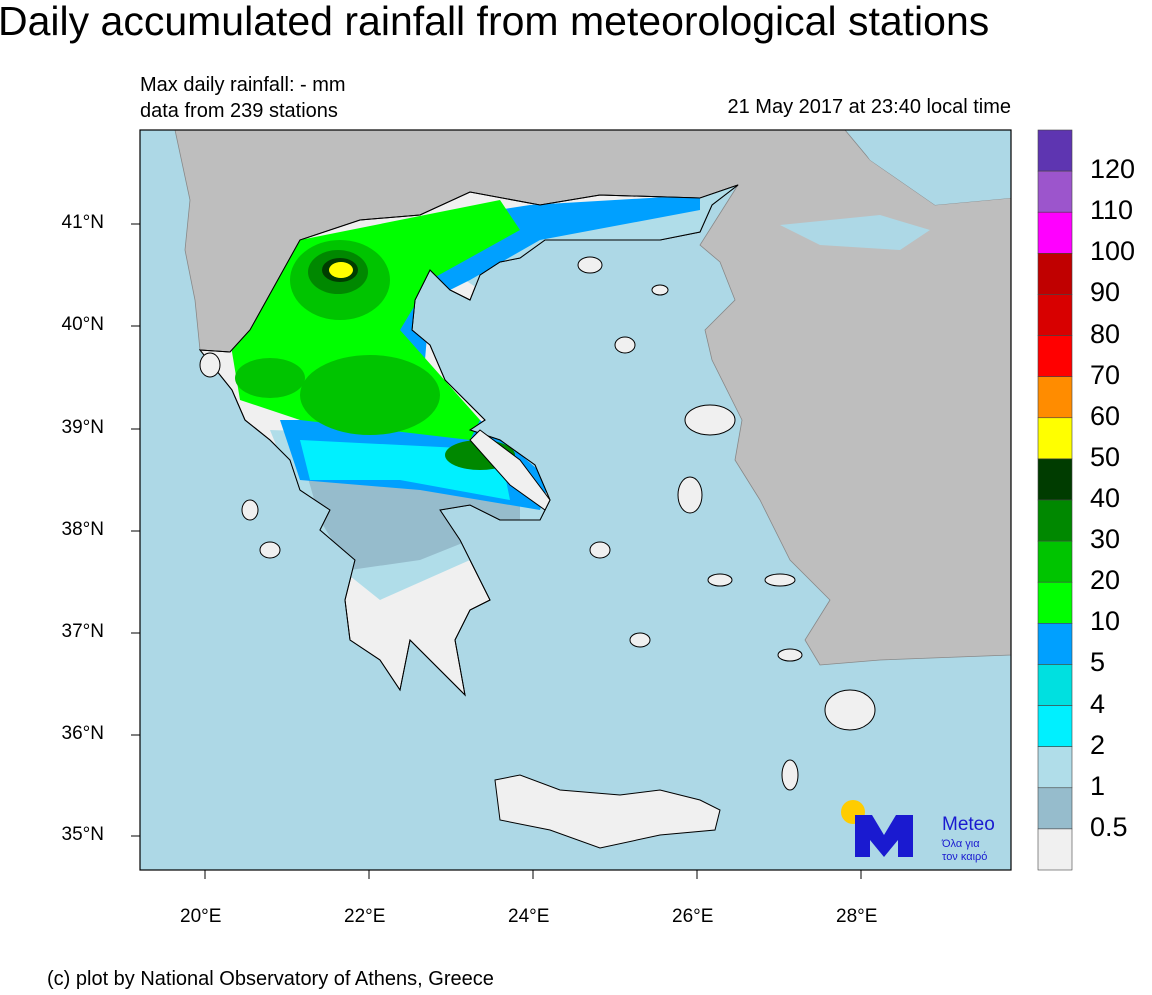 This screenshot has width=1152, height=995. Describe the element at coordinates (239, 111) in the screenshot. I see `stations-count-text: data from 239 stations` at that location.